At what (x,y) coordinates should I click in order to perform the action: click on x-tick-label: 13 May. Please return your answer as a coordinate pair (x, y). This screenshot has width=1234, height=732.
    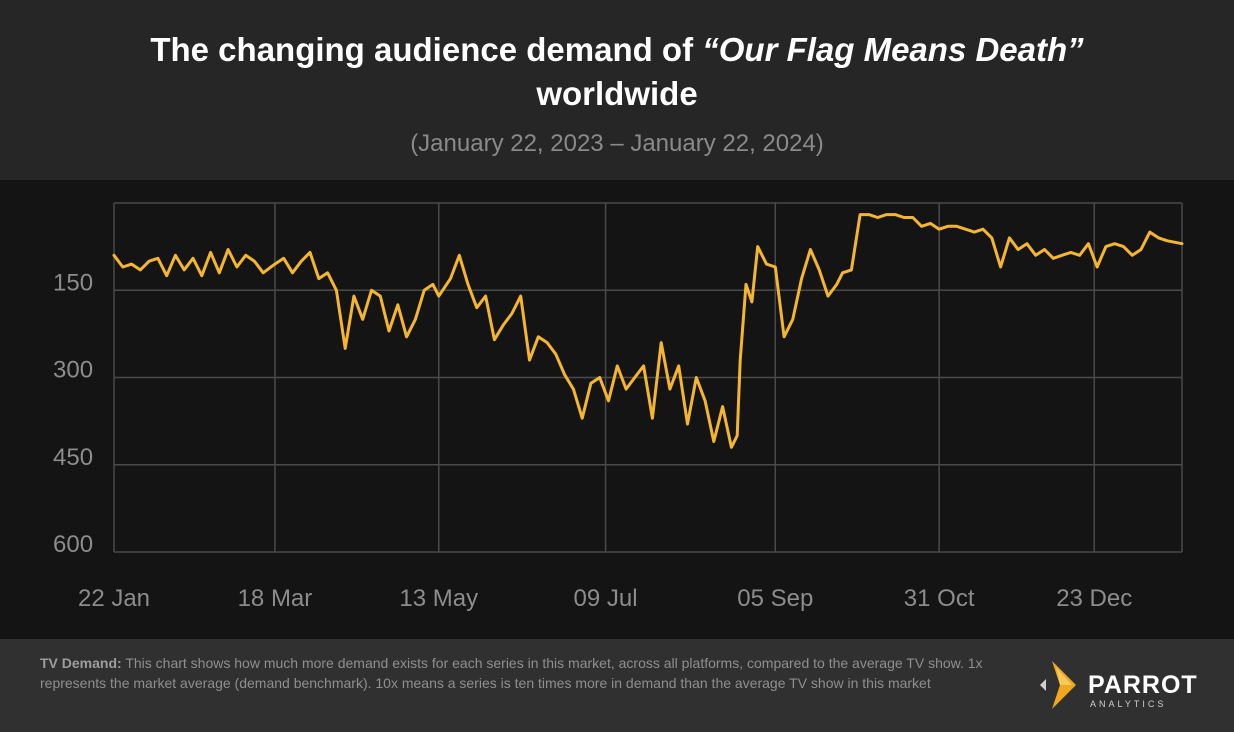
    Looking at the image, I should click on (438, 598).